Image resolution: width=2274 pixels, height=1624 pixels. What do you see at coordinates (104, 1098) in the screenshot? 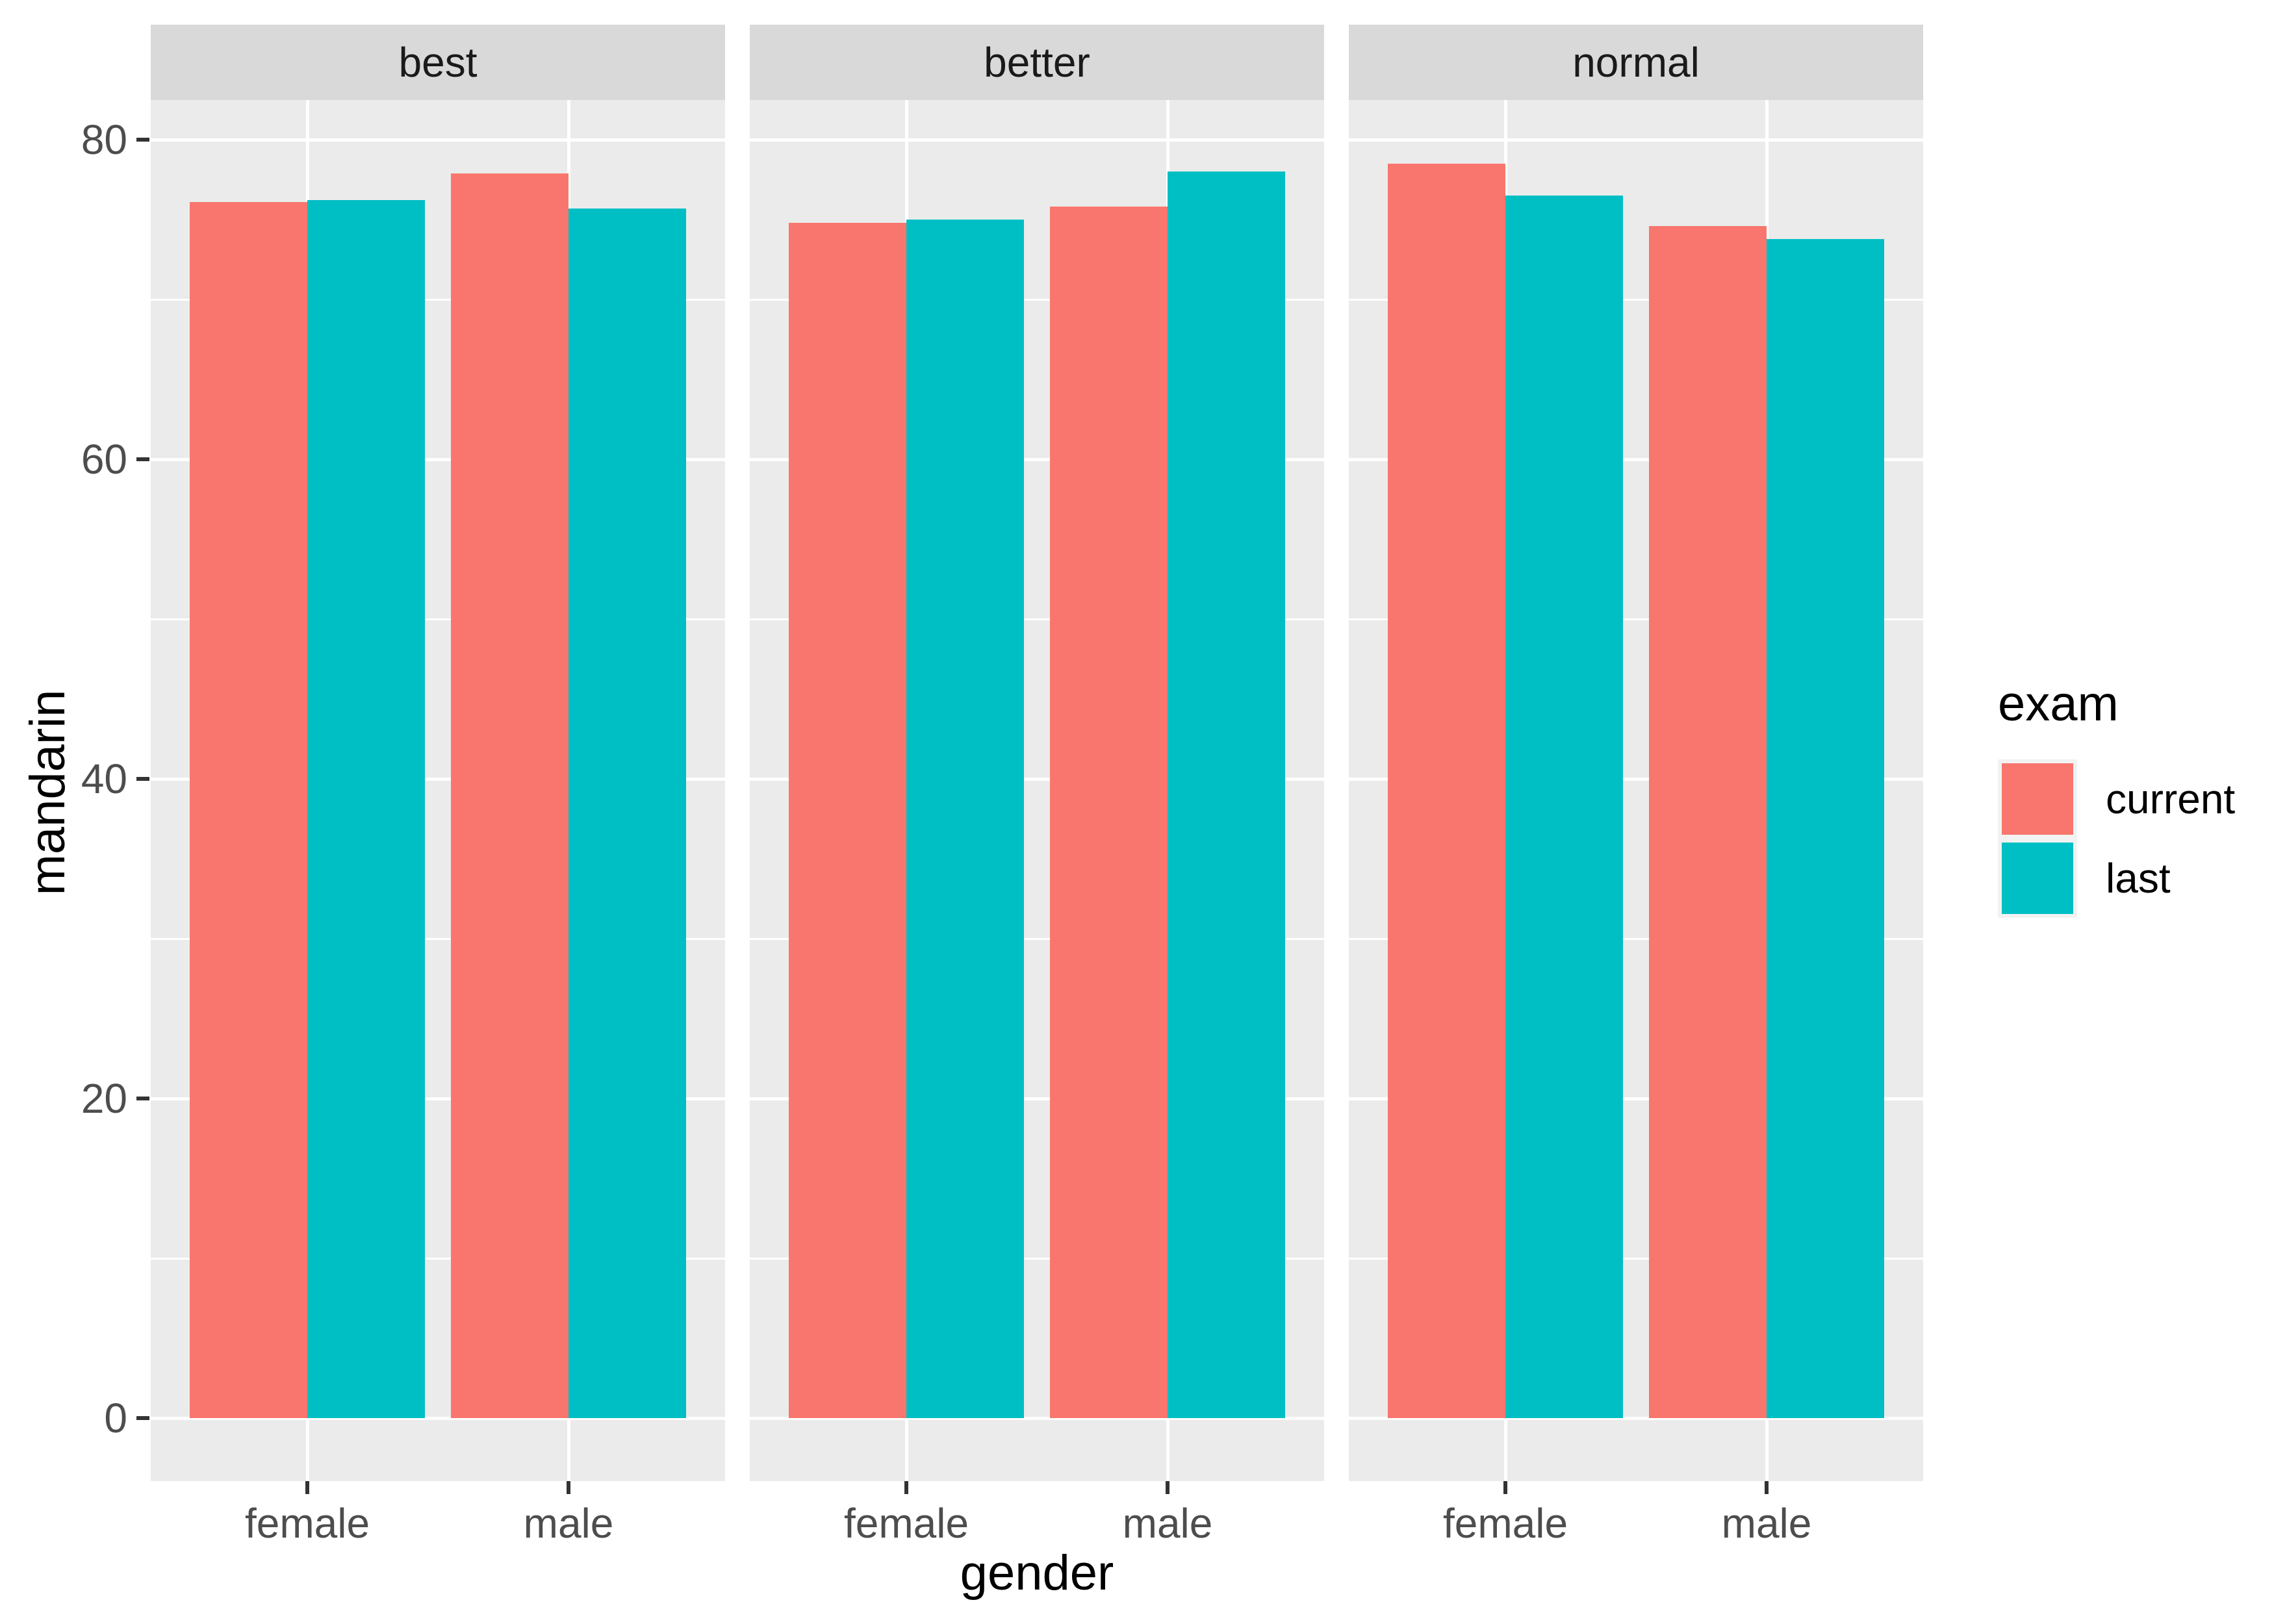
I see `y-tick-label-20: 20` at bounding box center [104, 1098].